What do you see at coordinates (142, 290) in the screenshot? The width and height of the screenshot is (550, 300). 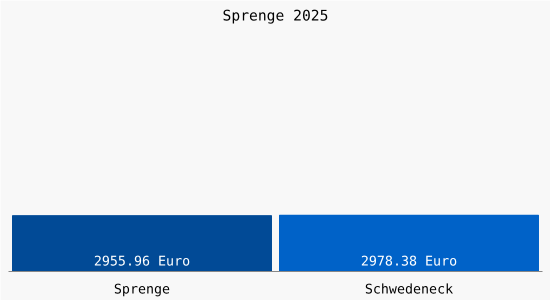 I see `x-tick-label: Sprenge` at bounding box center [142, 290].